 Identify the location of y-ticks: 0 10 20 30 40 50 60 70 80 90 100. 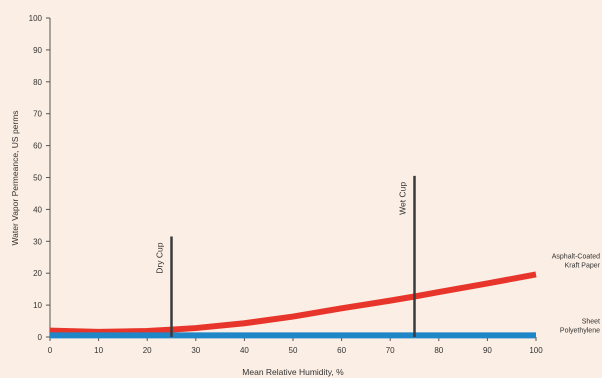
(39, 178).